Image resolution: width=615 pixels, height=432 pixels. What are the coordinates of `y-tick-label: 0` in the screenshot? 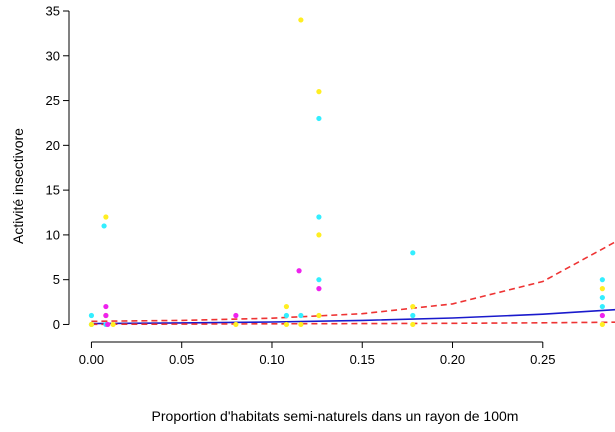 It's located at (56, 324).